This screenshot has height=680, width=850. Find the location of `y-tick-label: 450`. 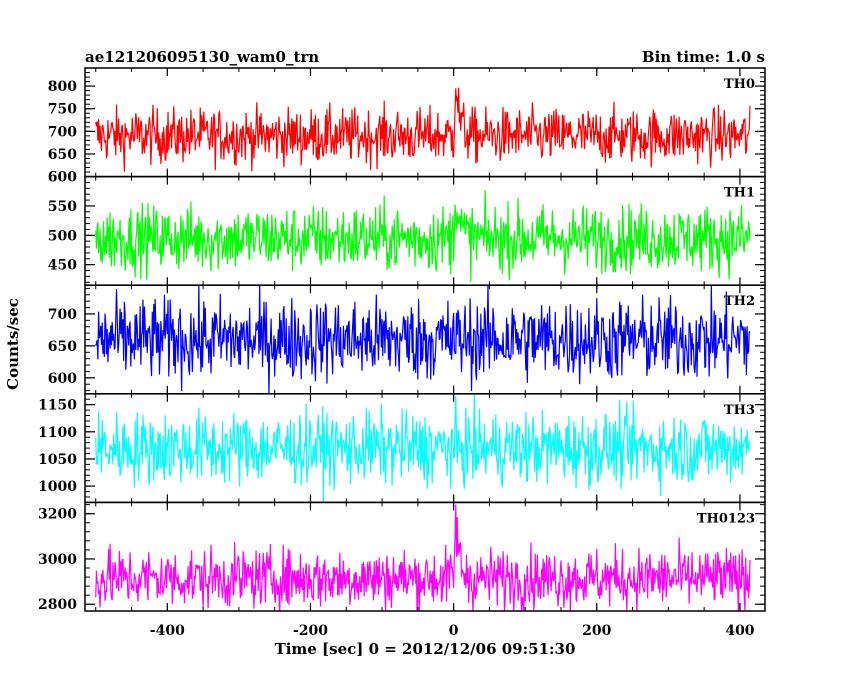

y-tick-label: 450 is located at coordinates (62, 266).